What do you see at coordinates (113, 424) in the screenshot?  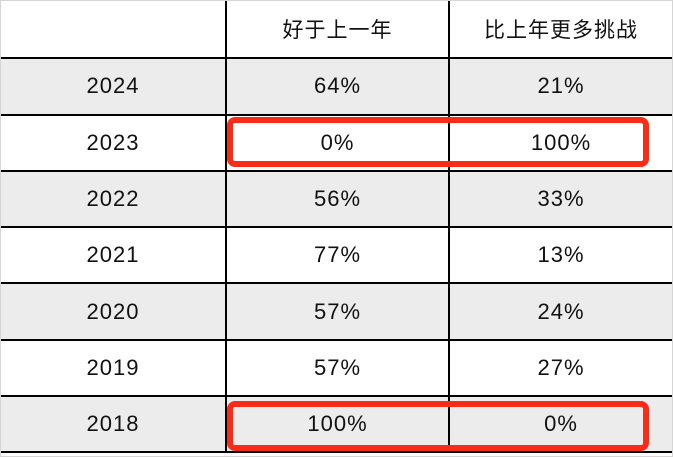 I see `year-cell: 2018` at bounding box center [113, 424].